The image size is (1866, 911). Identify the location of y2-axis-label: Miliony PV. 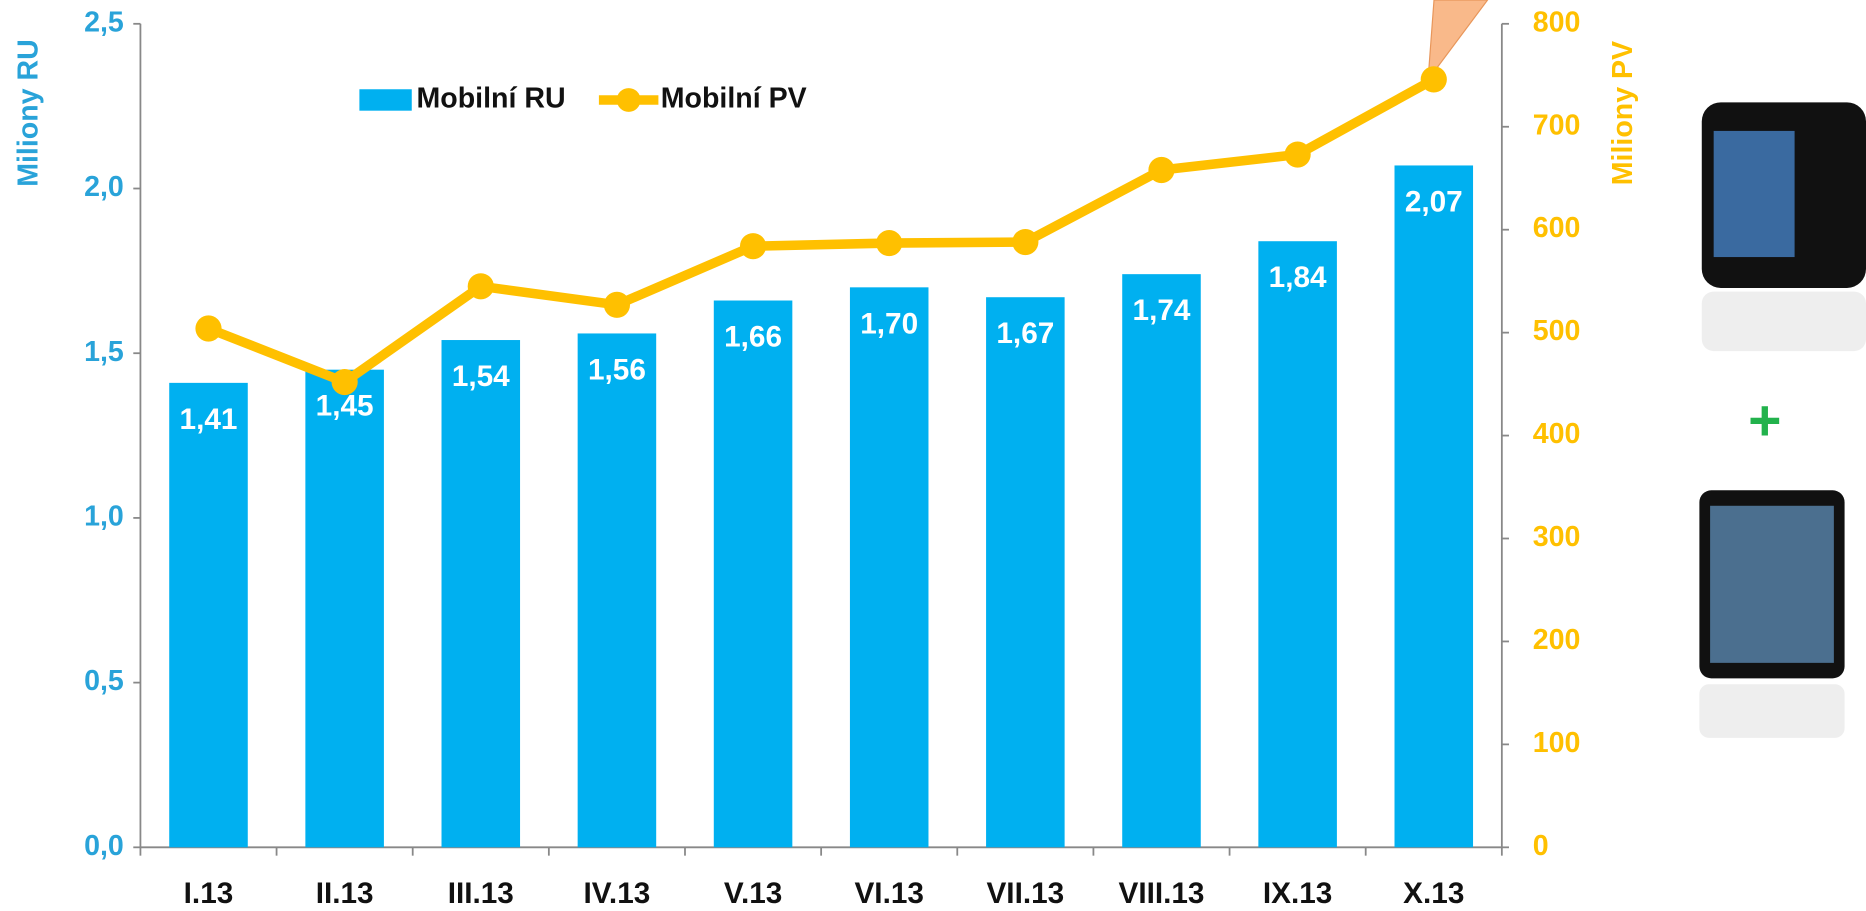
(1623, 113).